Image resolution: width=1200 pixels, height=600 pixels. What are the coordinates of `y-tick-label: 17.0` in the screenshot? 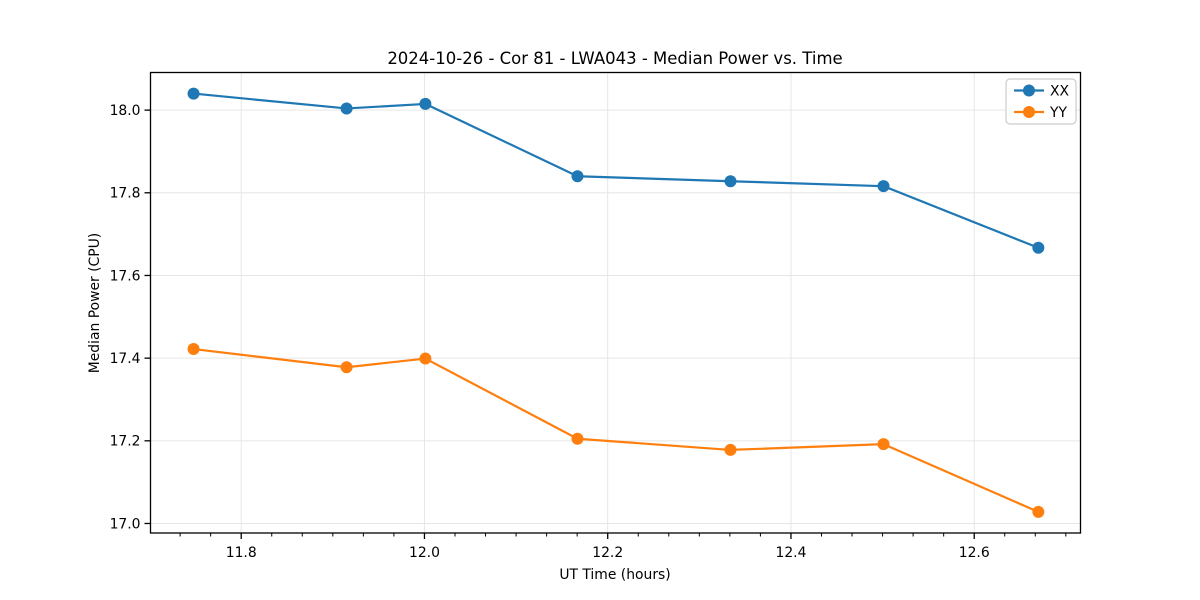 It's located at (125, 524).